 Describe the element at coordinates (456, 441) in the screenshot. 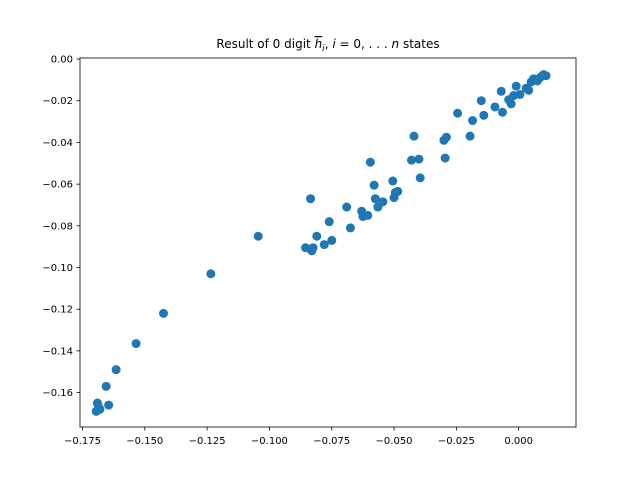

I see `x-tick-label: −0.025` at that location.